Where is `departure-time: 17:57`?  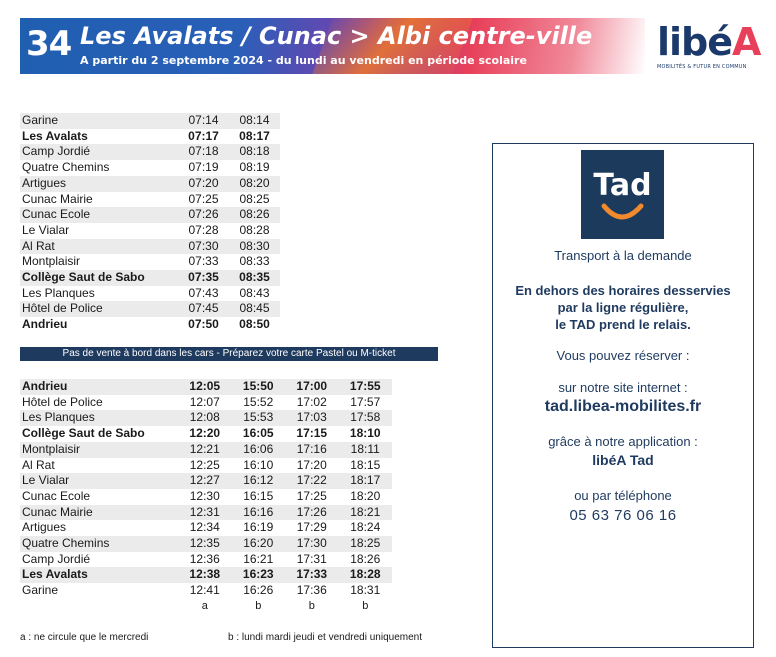 departure-time: 17:57 is located at coordinates (365, 401).